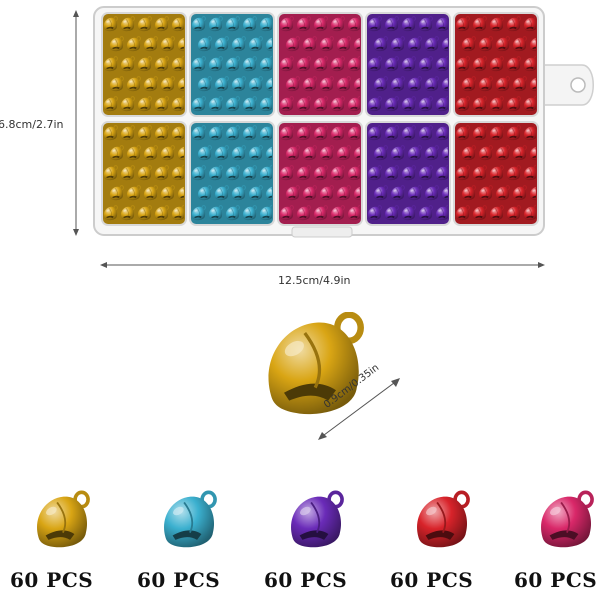 The height and width of the screenshot is (600, 600). I want to click on bell-item-purple, so click(322, 523).